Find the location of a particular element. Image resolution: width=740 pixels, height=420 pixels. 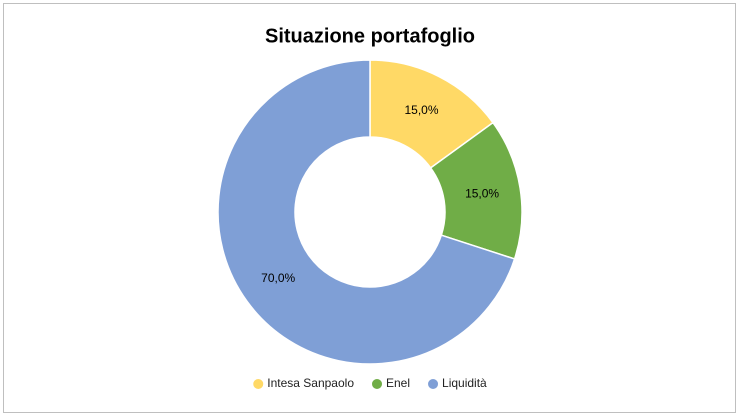

legend-label: Intesa Sanpaolo is located at coordinates (310, 383).